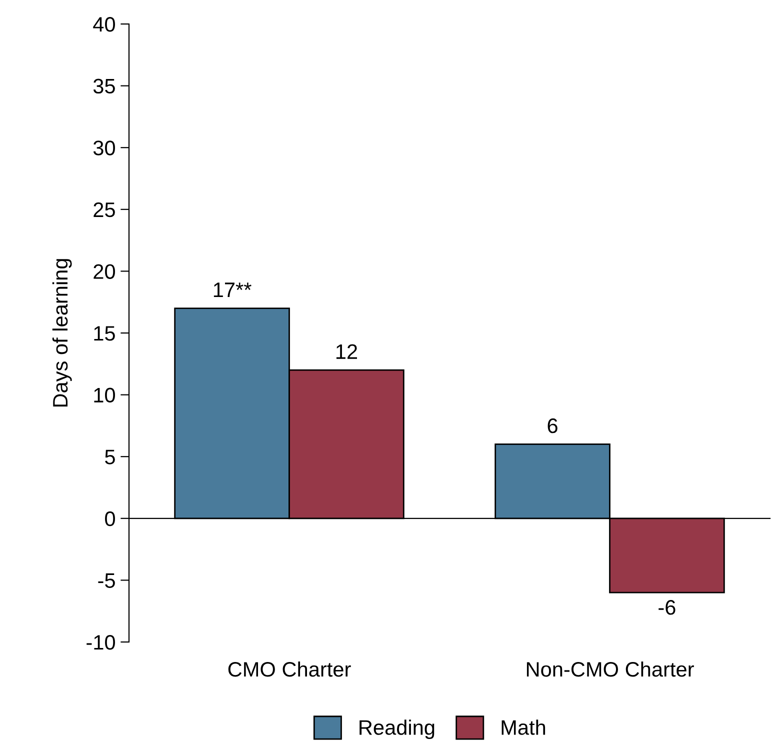  Describe the element at coordinates (100, 642) in the screenshot. I see `y-tick-label: -10` at that location.